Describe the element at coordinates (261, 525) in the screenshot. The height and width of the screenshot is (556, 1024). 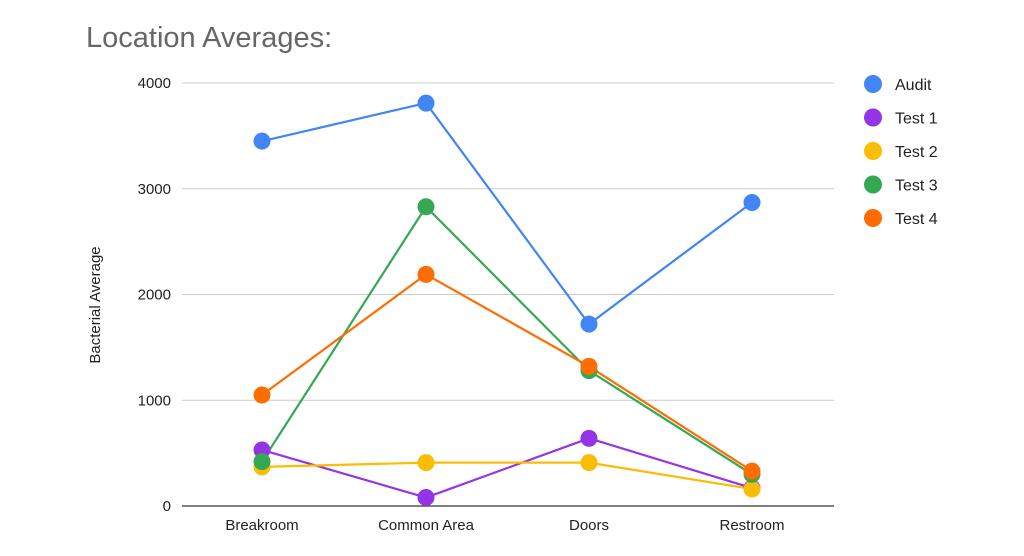
I see `x-tick-label: Breakroom` at that location.